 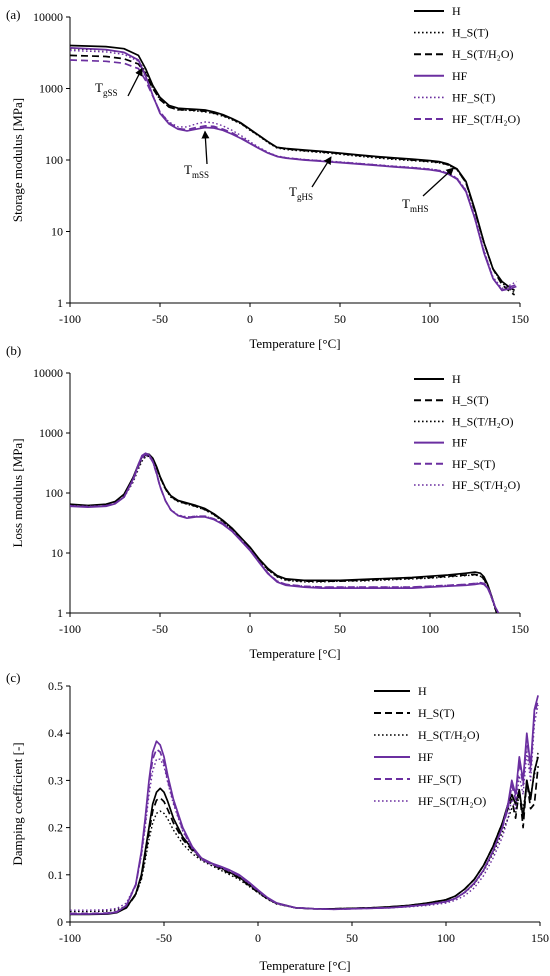 I want to click on panel-label: (a), so click(x=13, y=14).